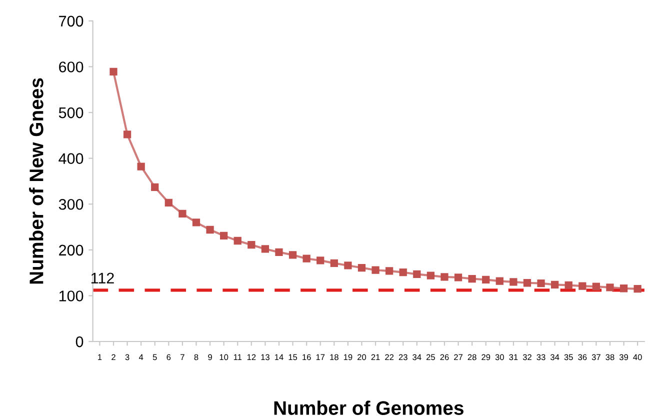 The width and height of the screenshot is (649, 418). What do you see at coordinates (623, 357) in the screenshot?
I see `x-tick-label: 39` at bounding box center [623, 357].